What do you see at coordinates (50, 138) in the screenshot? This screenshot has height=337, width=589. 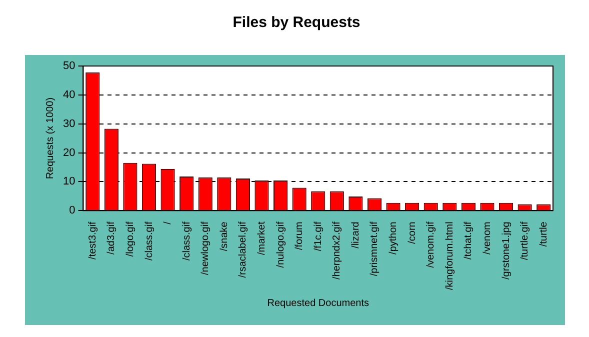 I see `y-axis-title: Requests (x 1000)` at bounding box center [50, 138].